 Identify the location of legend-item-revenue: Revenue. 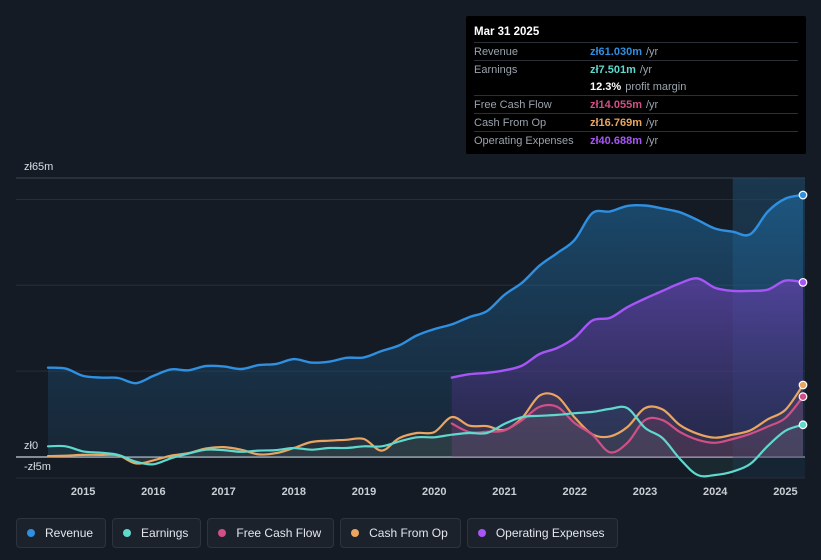
(61, 533).